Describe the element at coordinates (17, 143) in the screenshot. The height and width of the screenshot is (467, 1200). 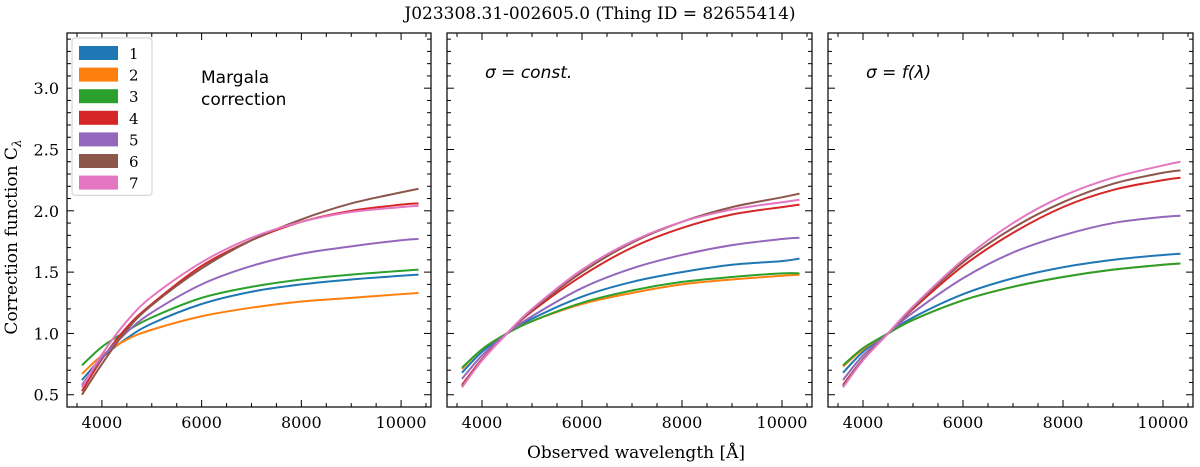
I see `y-axis-label-subscript: λ` at that location.